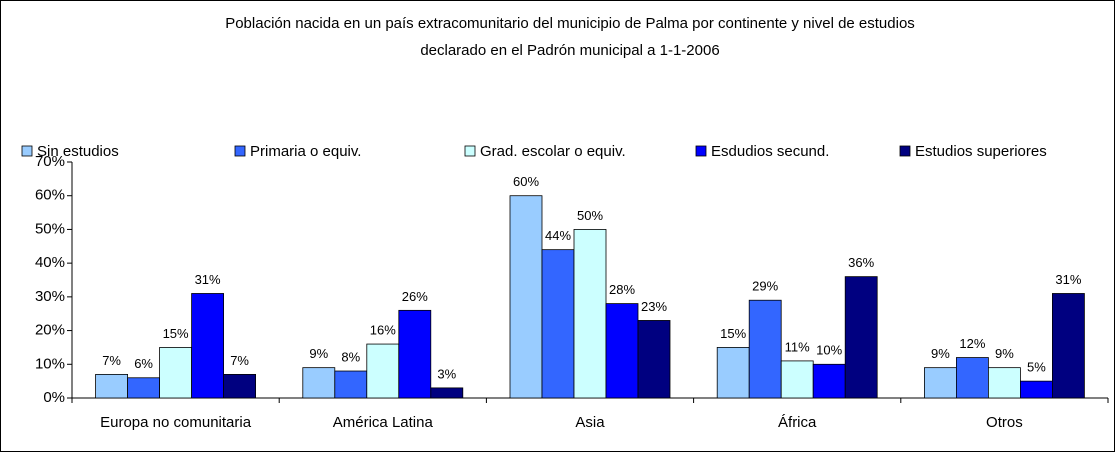 The height and width of the screenshot is (454, 1117). Describe the element at coordinates (861, 262) in the screenshot. I see `data-label: 36%` at that location.